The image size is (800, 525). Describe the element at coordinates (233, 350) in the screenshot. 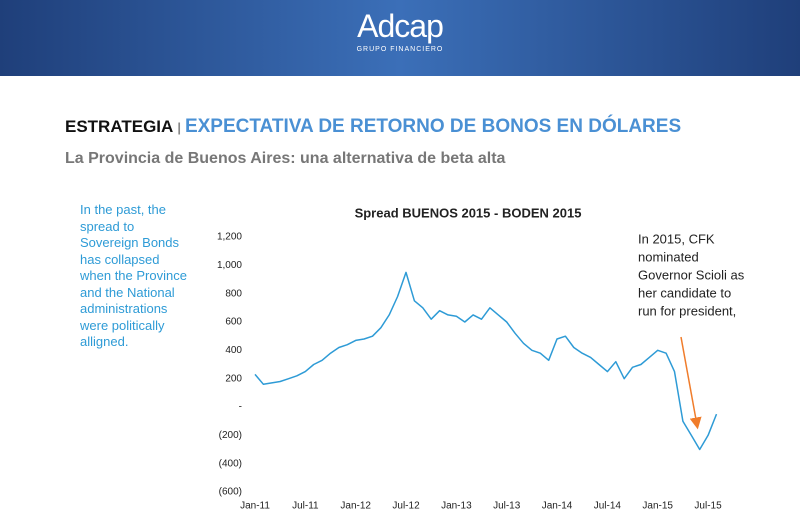

I see `y-tick-label: 400` at that location.